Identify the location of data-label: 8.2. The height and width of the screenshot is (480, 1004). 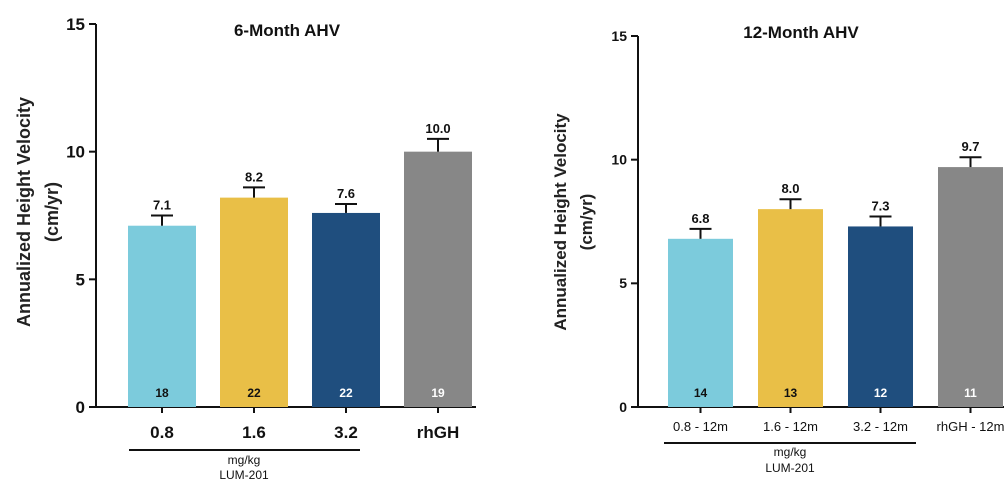
(254, 176).